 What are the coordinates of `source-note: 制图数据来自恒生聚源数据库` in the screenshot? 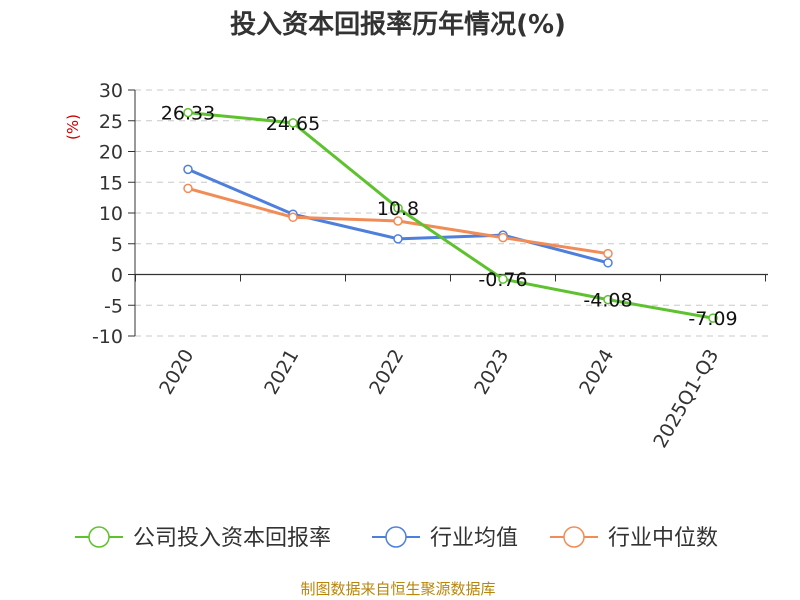 It's located at (397, 589).